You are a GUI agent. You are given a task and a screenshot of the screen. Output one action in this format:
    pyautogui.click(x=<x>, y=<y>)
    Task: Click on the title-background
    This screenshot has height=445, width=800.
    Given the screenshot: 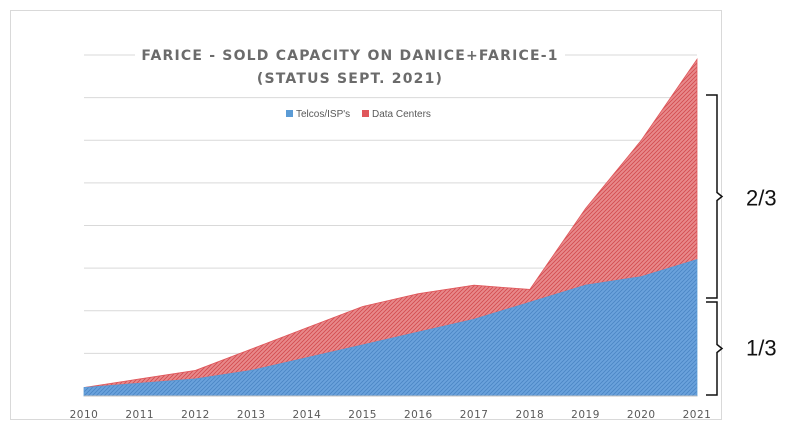 What is the action you would take?
    pyautogui.click(x=350, y=67)
    